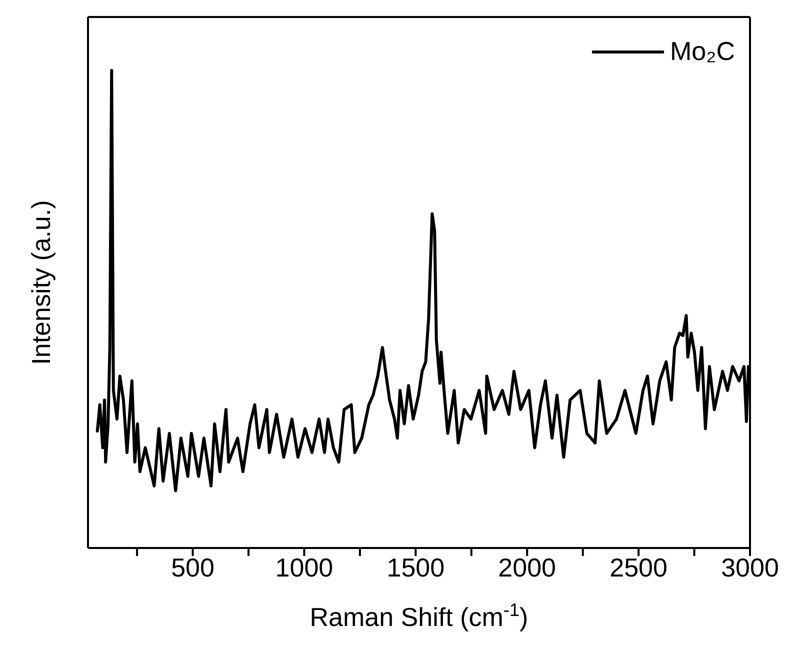  What do you see at coordinates (750, 567) in the screenshot?
I see `x-tick-label: 3000` at bounding box center [750, 567].